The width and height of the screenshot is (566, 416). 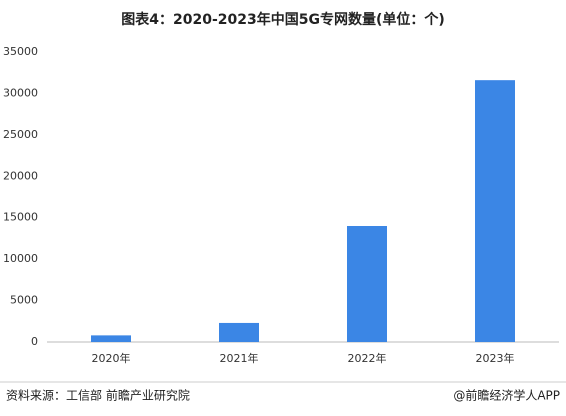 I want to click on y-tick-label: 20000, so click(x=20, y=175).